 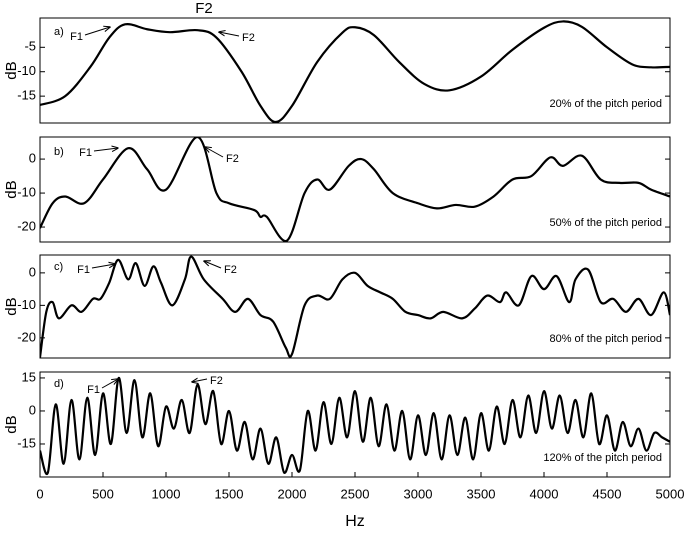 What do you see at coordinates (602, 458) in the screenshot?
I see `panel-note: 120% of the pitch period` at bounding box center [602, 458].